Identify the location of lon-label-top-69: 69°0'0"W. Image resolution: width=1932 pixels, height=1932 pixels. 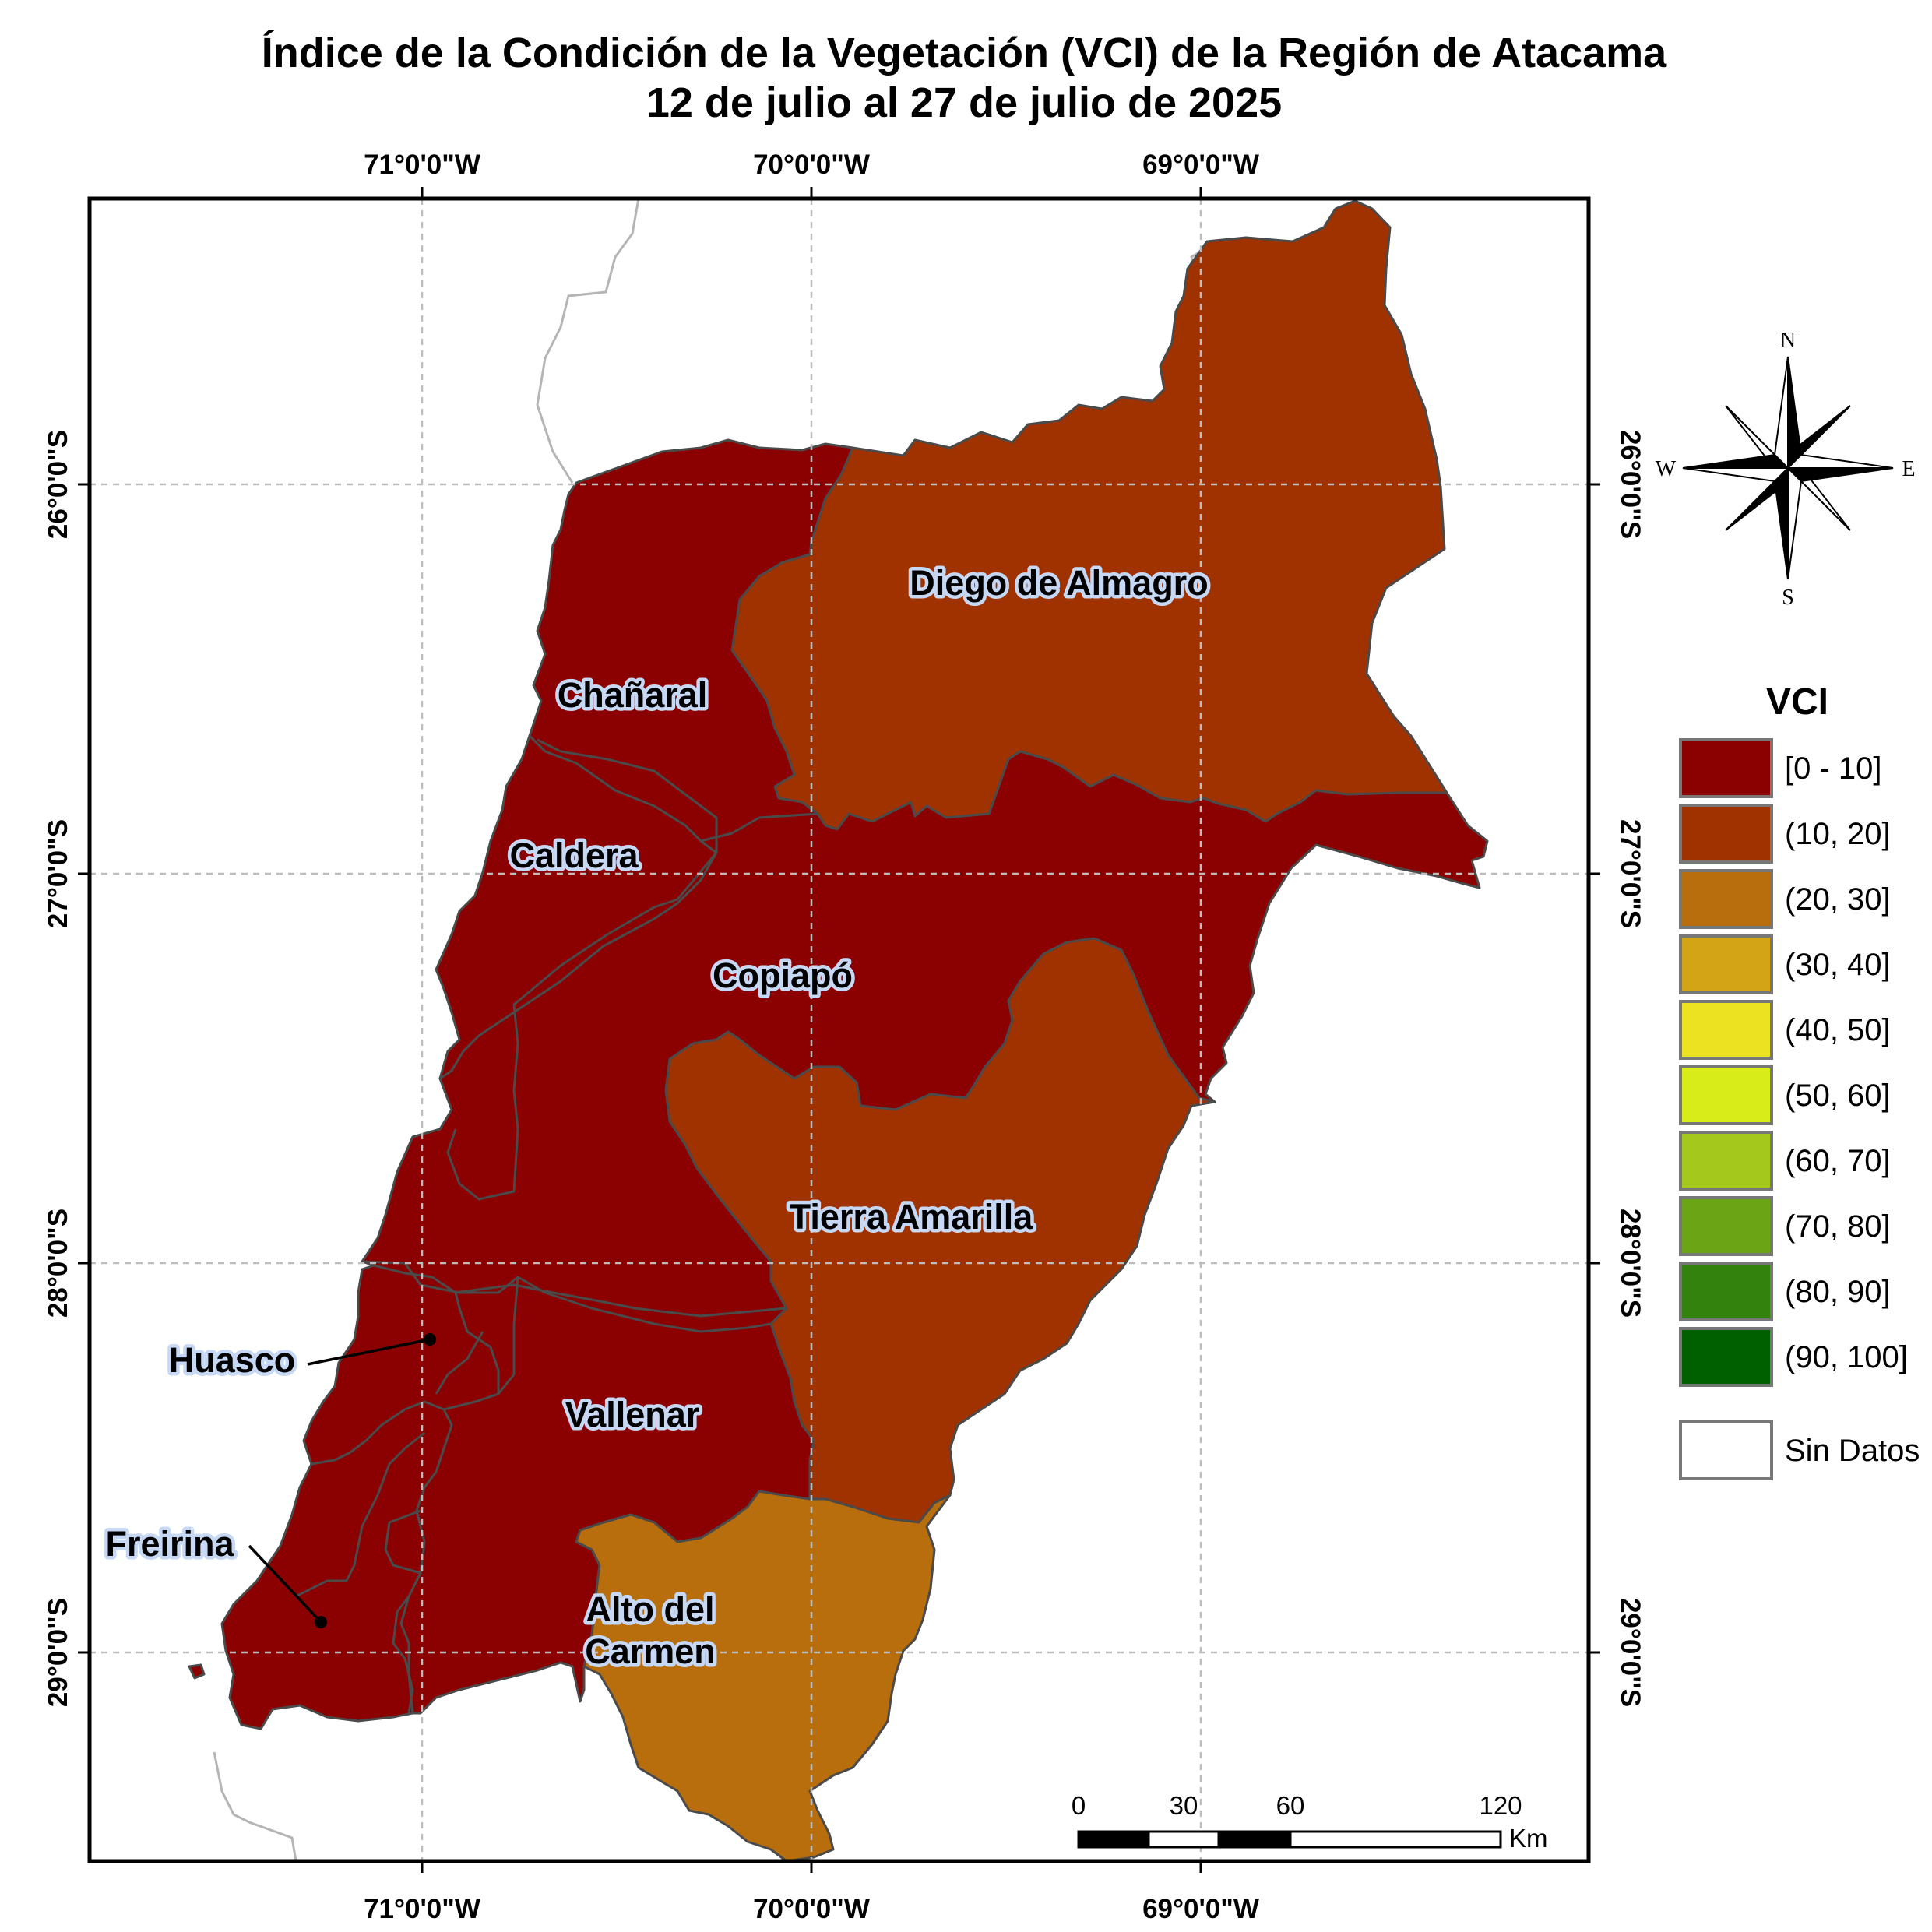
(1200, 165).